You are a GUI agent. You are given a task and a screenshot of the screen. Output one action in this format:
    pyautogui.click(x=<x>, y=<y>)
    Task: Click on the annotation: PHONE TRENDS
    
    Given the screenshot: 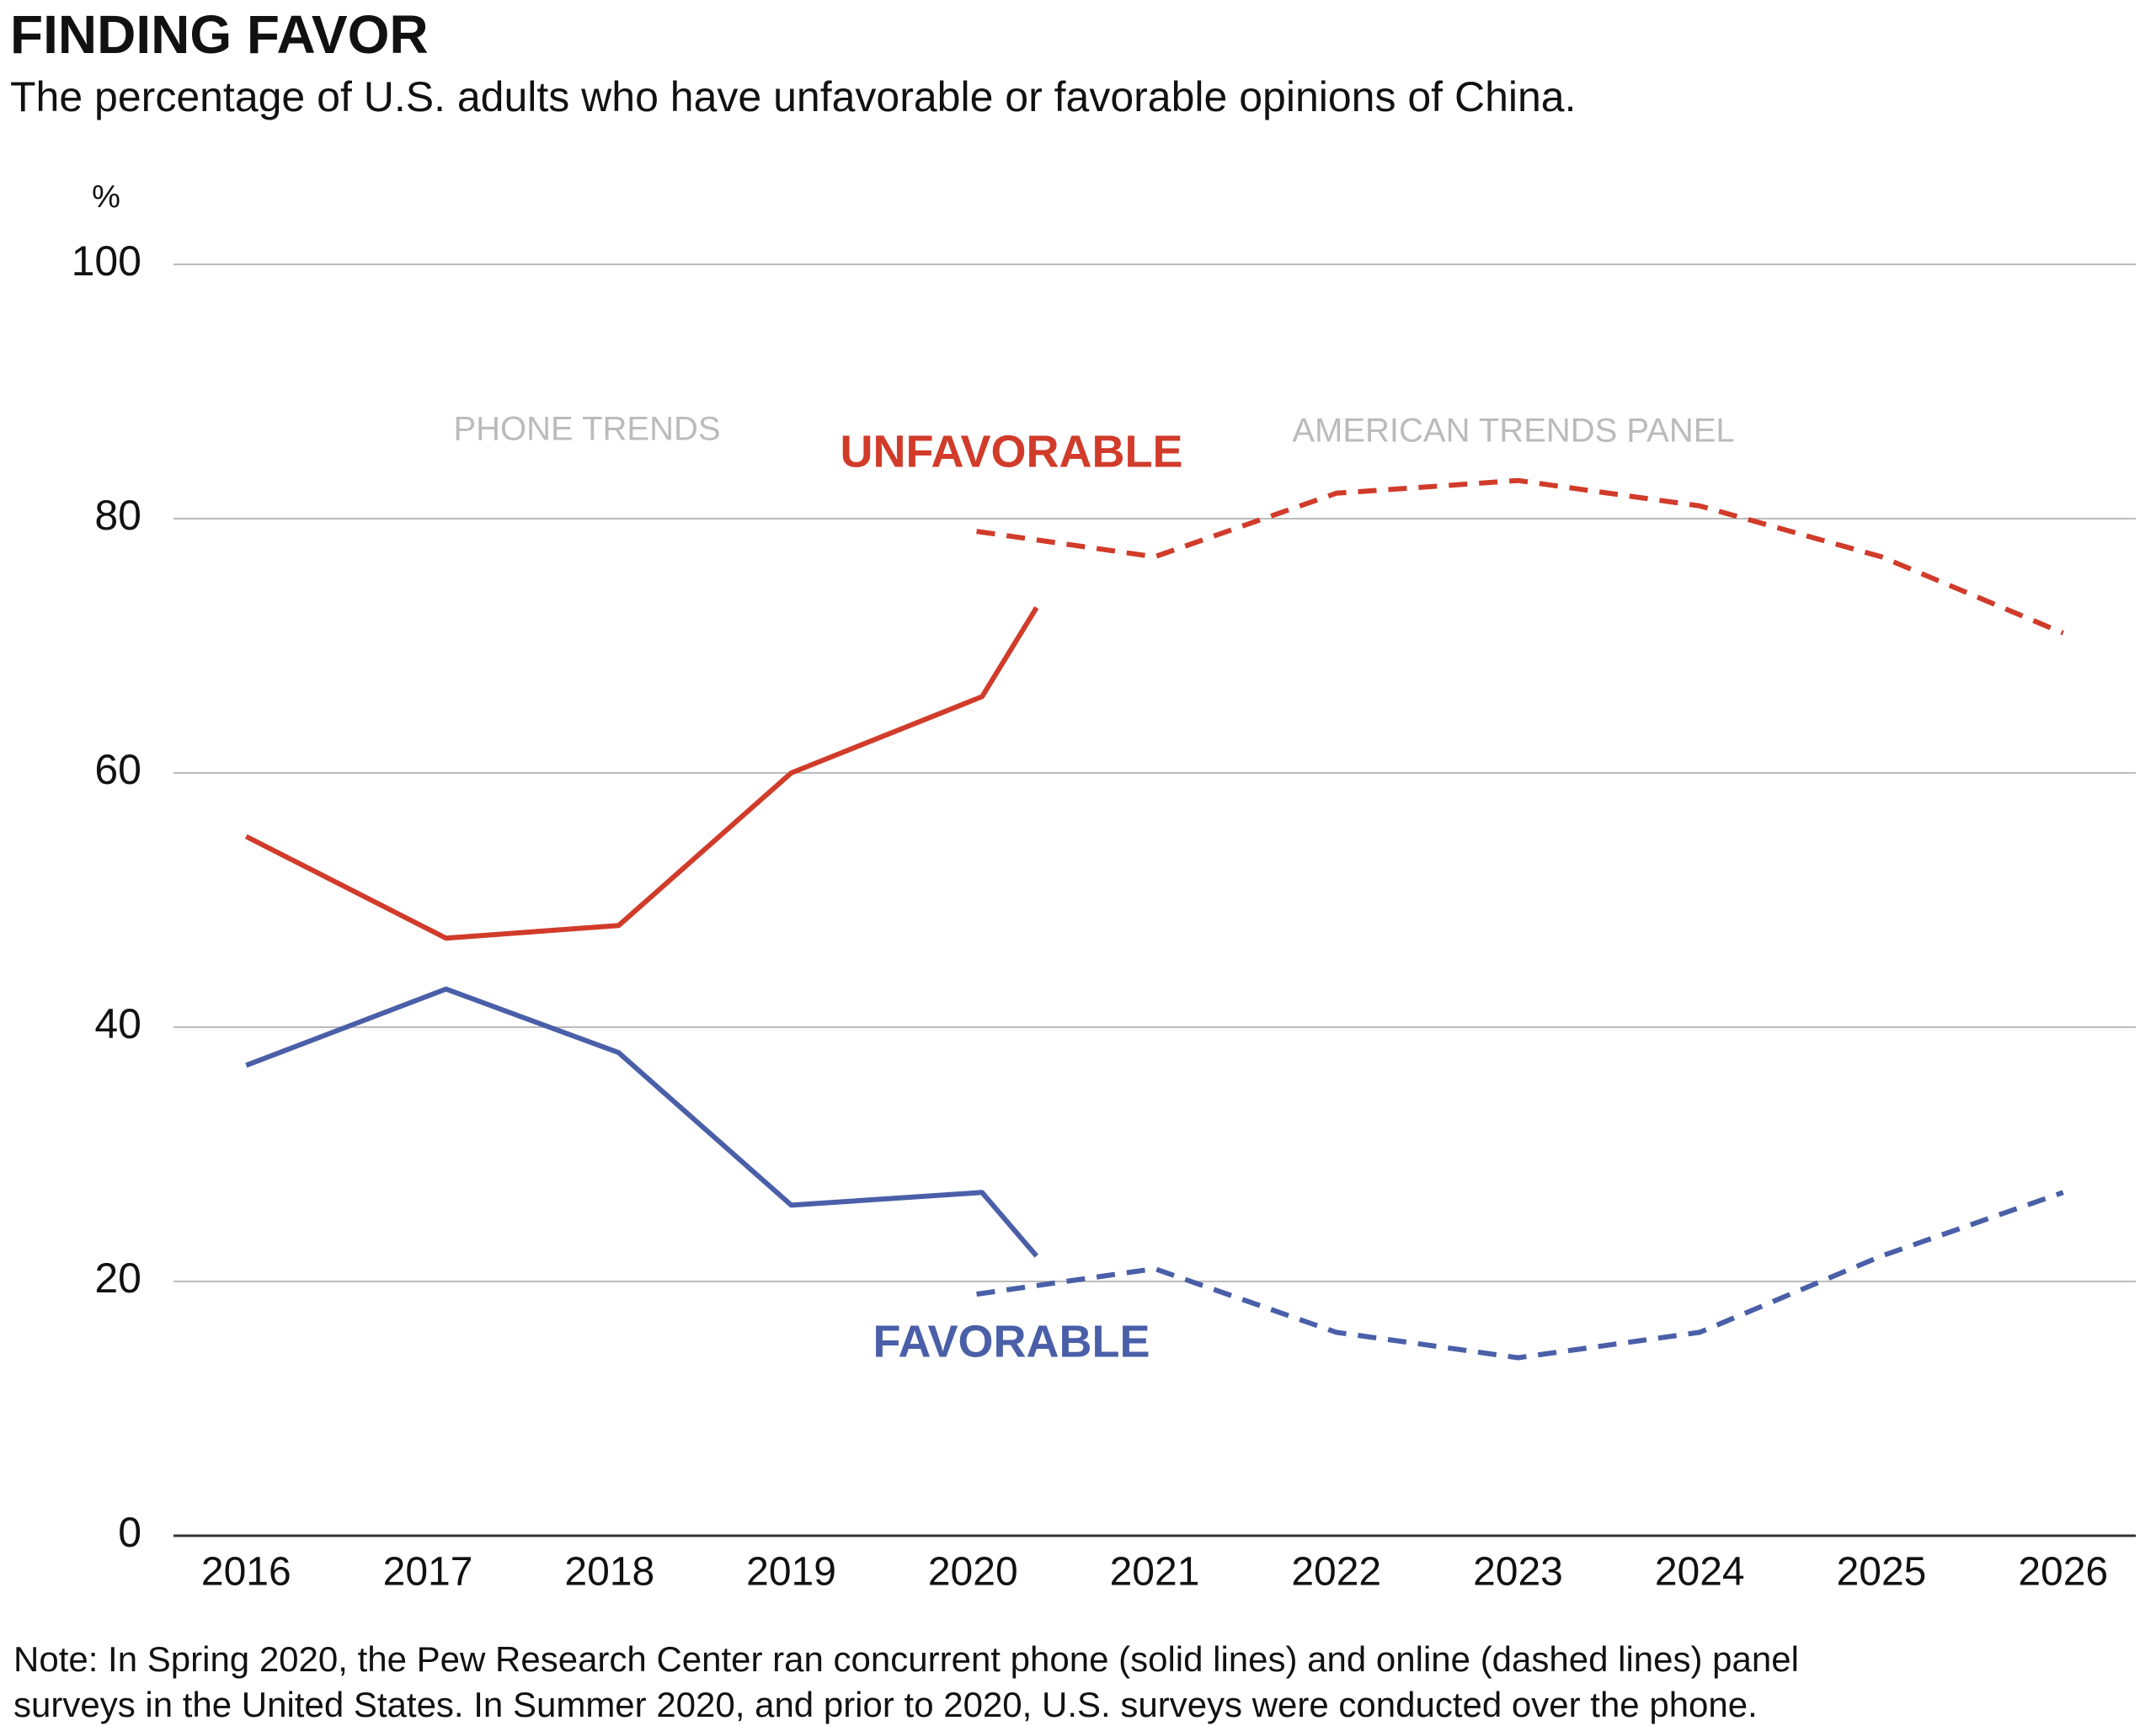 What is the action you would take?
    pyautogui.click(x=586, y=429)
    